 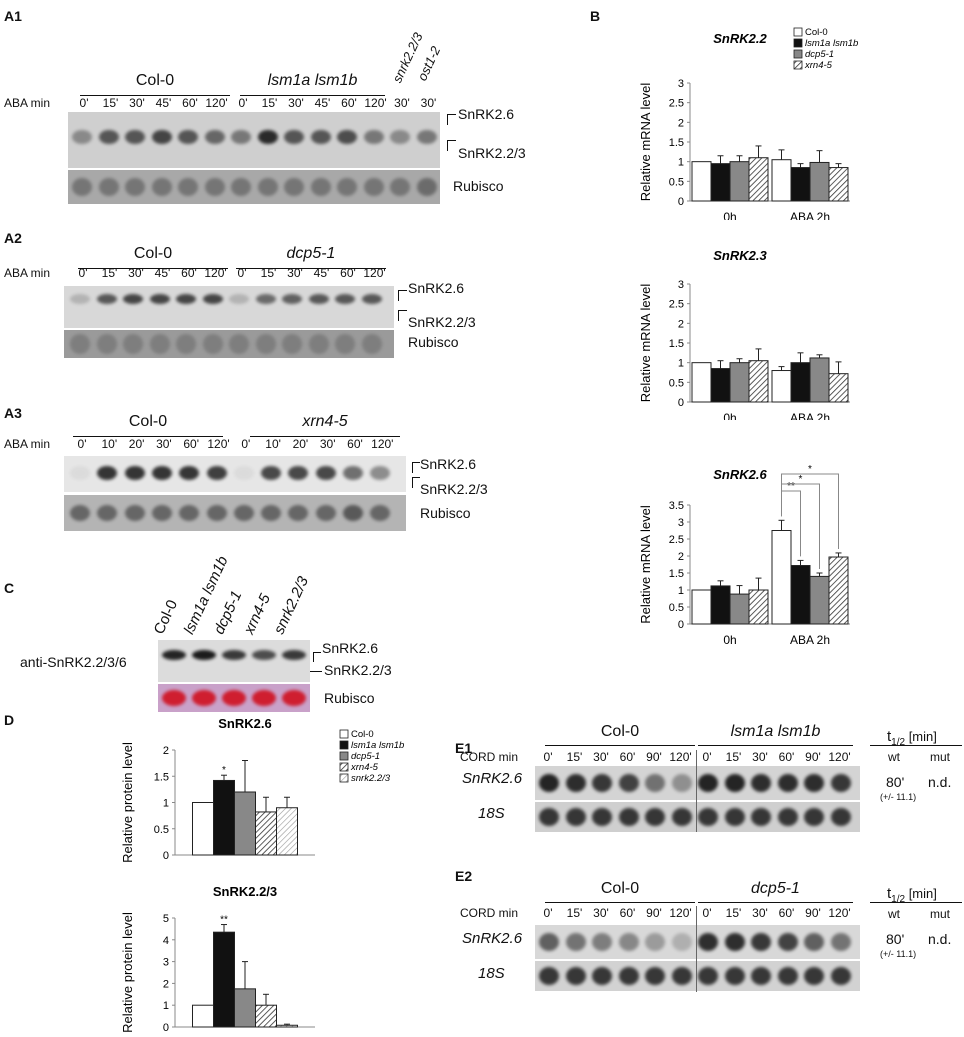 What do you see at coordinates (489, 757) in the screenshot?
I see `e1-cord-min-label: CORD min` at bounding box center [489, 757].